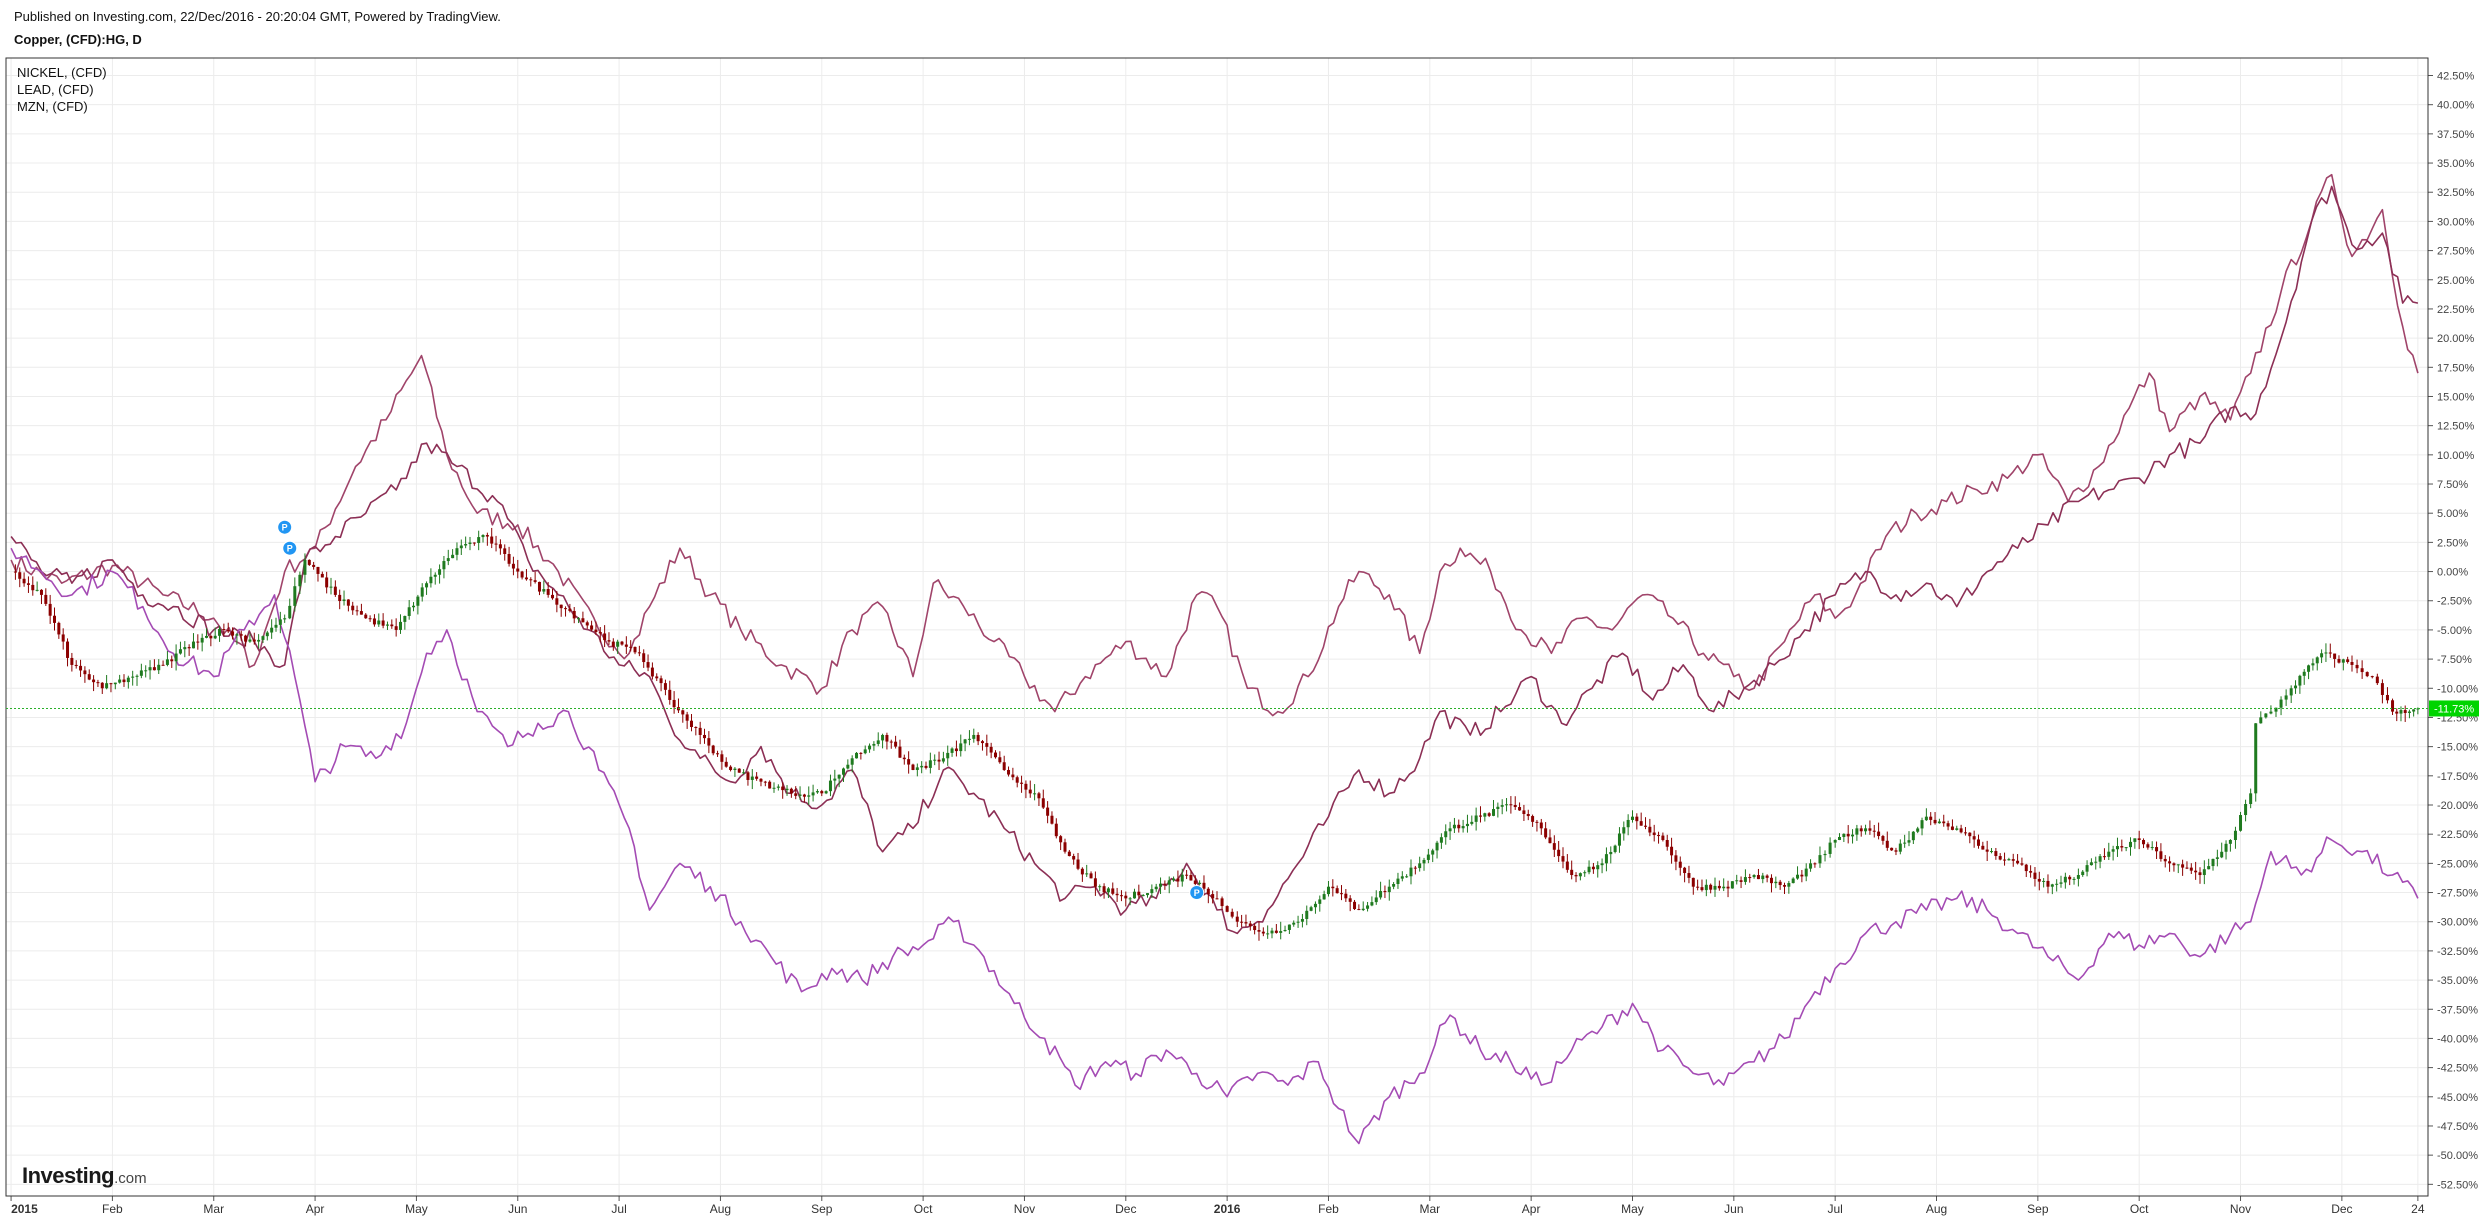  I want to click on legend-item-nickel: NICKEL, (CFD), so click(62, 72).